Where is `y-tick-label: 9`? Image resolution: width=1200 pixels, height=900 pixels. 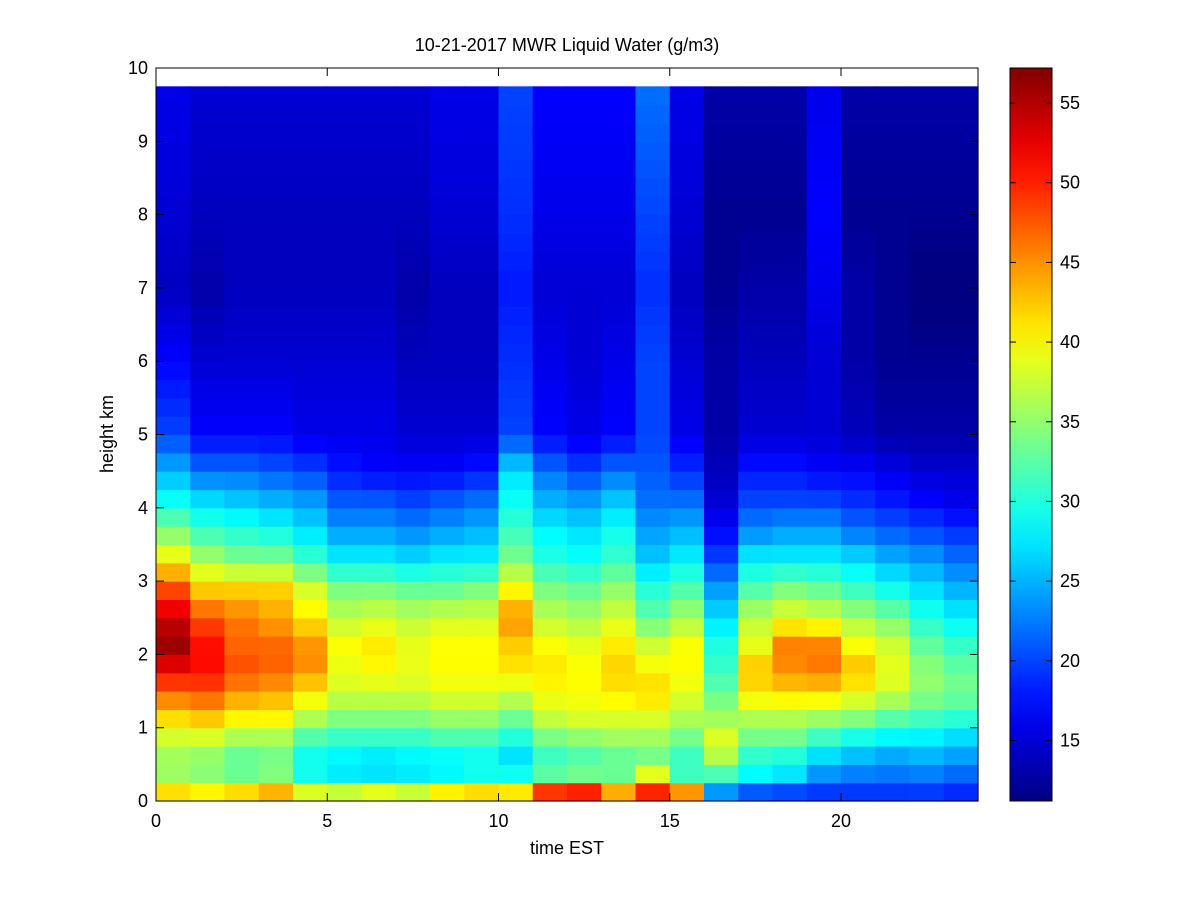
y-tick-label: 9 is located at coordinates (143, 141).